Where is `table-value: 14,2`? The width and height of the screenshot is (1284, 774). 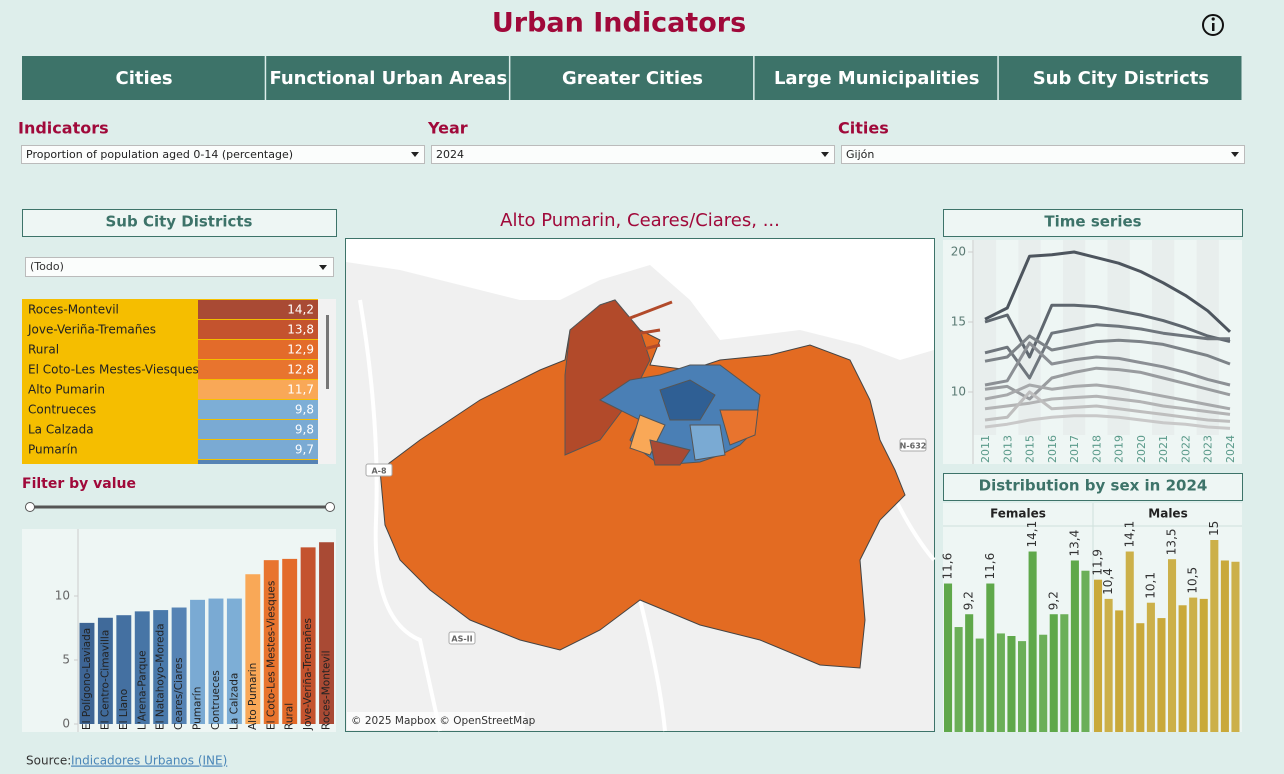
table-value: 14,2 is located at coordinates (300, 310).